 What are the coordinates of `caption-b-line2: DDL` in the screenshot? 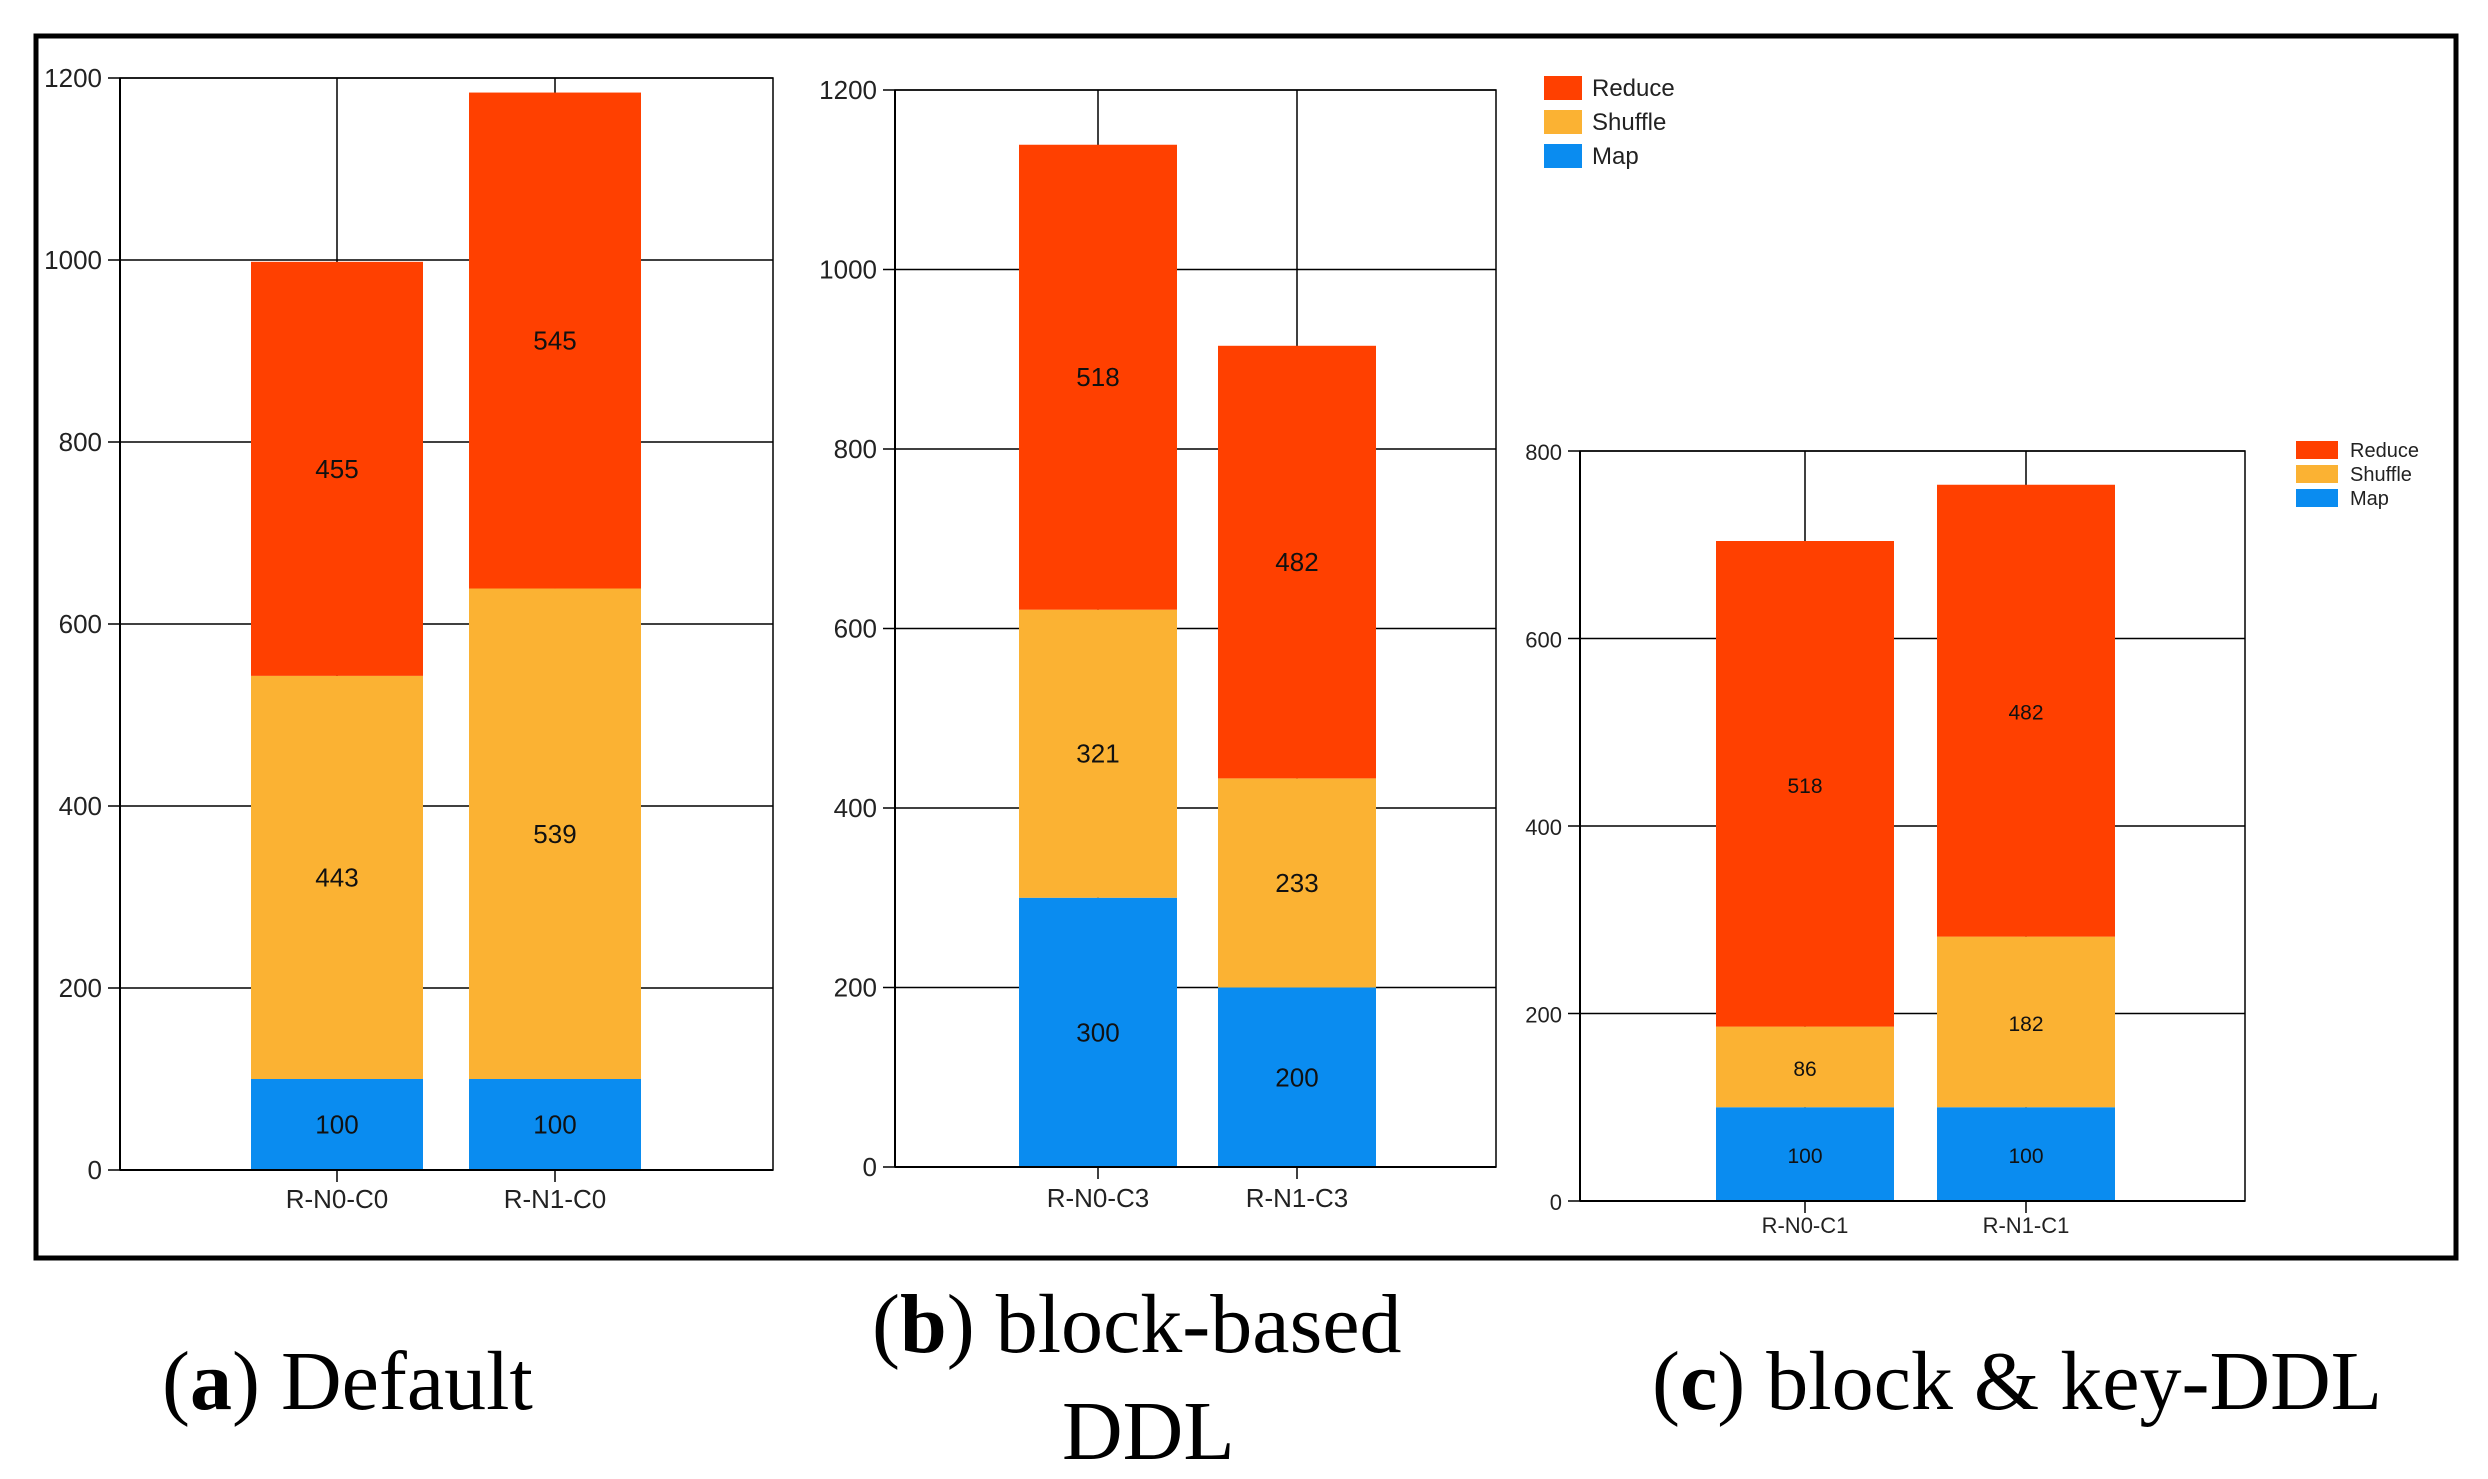 It's located at (1148, 1431).